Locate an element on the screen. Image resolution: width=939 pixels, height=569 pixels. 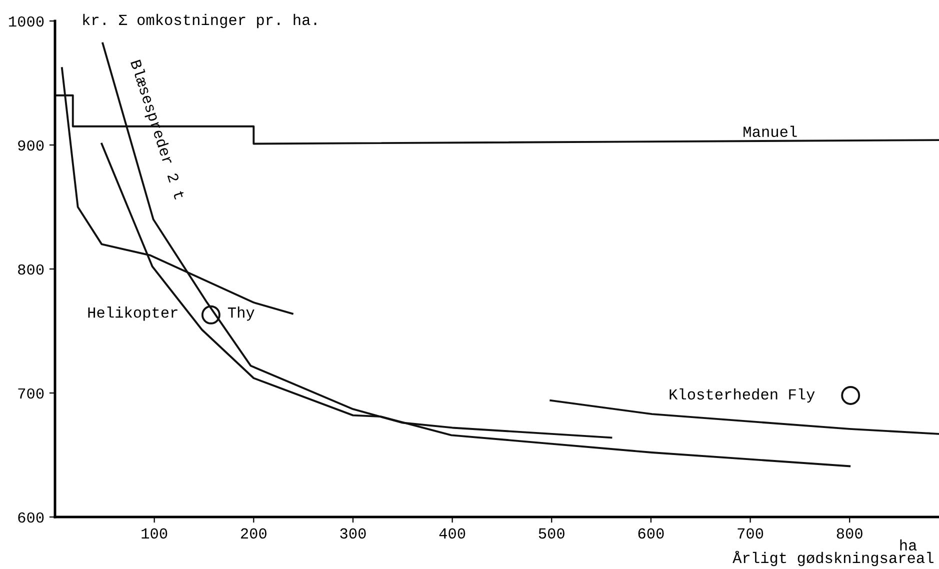
y-tick-label: 1000 is located at coordinates (26, 21).